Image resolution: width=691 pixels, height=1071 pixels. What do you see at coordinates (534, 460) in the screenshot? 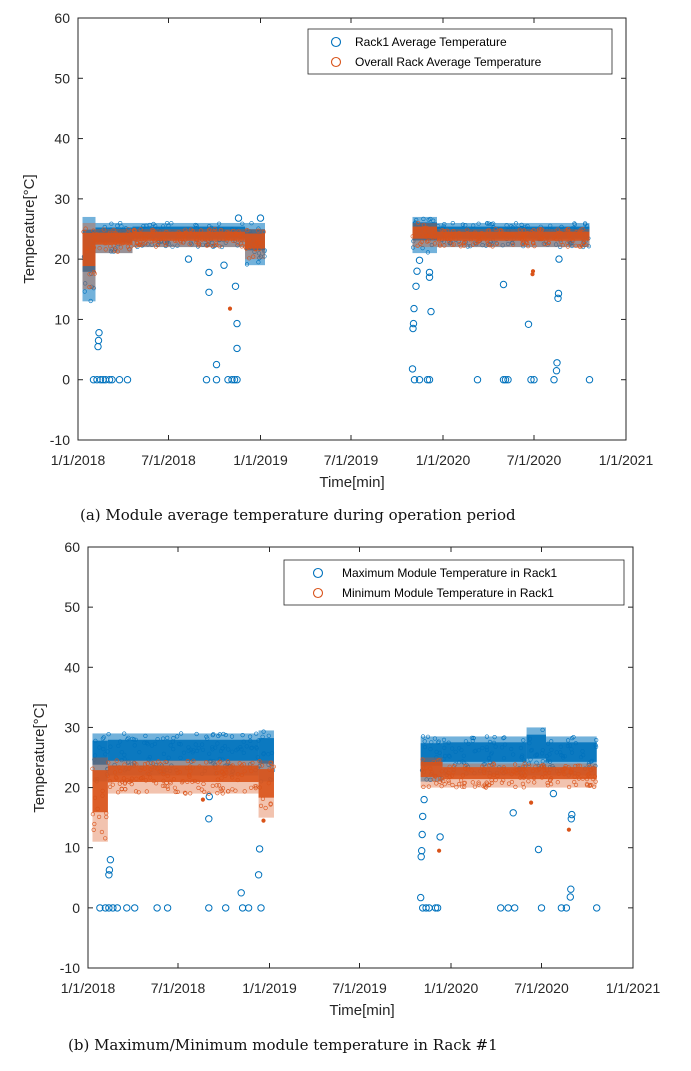
I see `chart-a-xtick-label-5: 7/1/2020` at bounding box center [534, 460].